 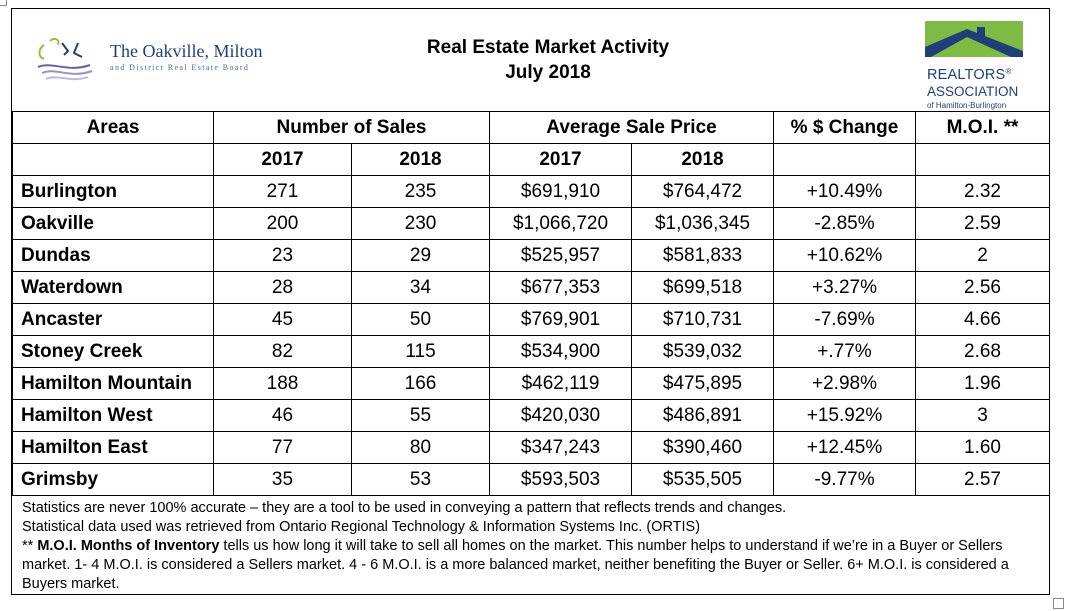 I want to click on area-name: Hamilton Mountain, so click(x=113, y=383).